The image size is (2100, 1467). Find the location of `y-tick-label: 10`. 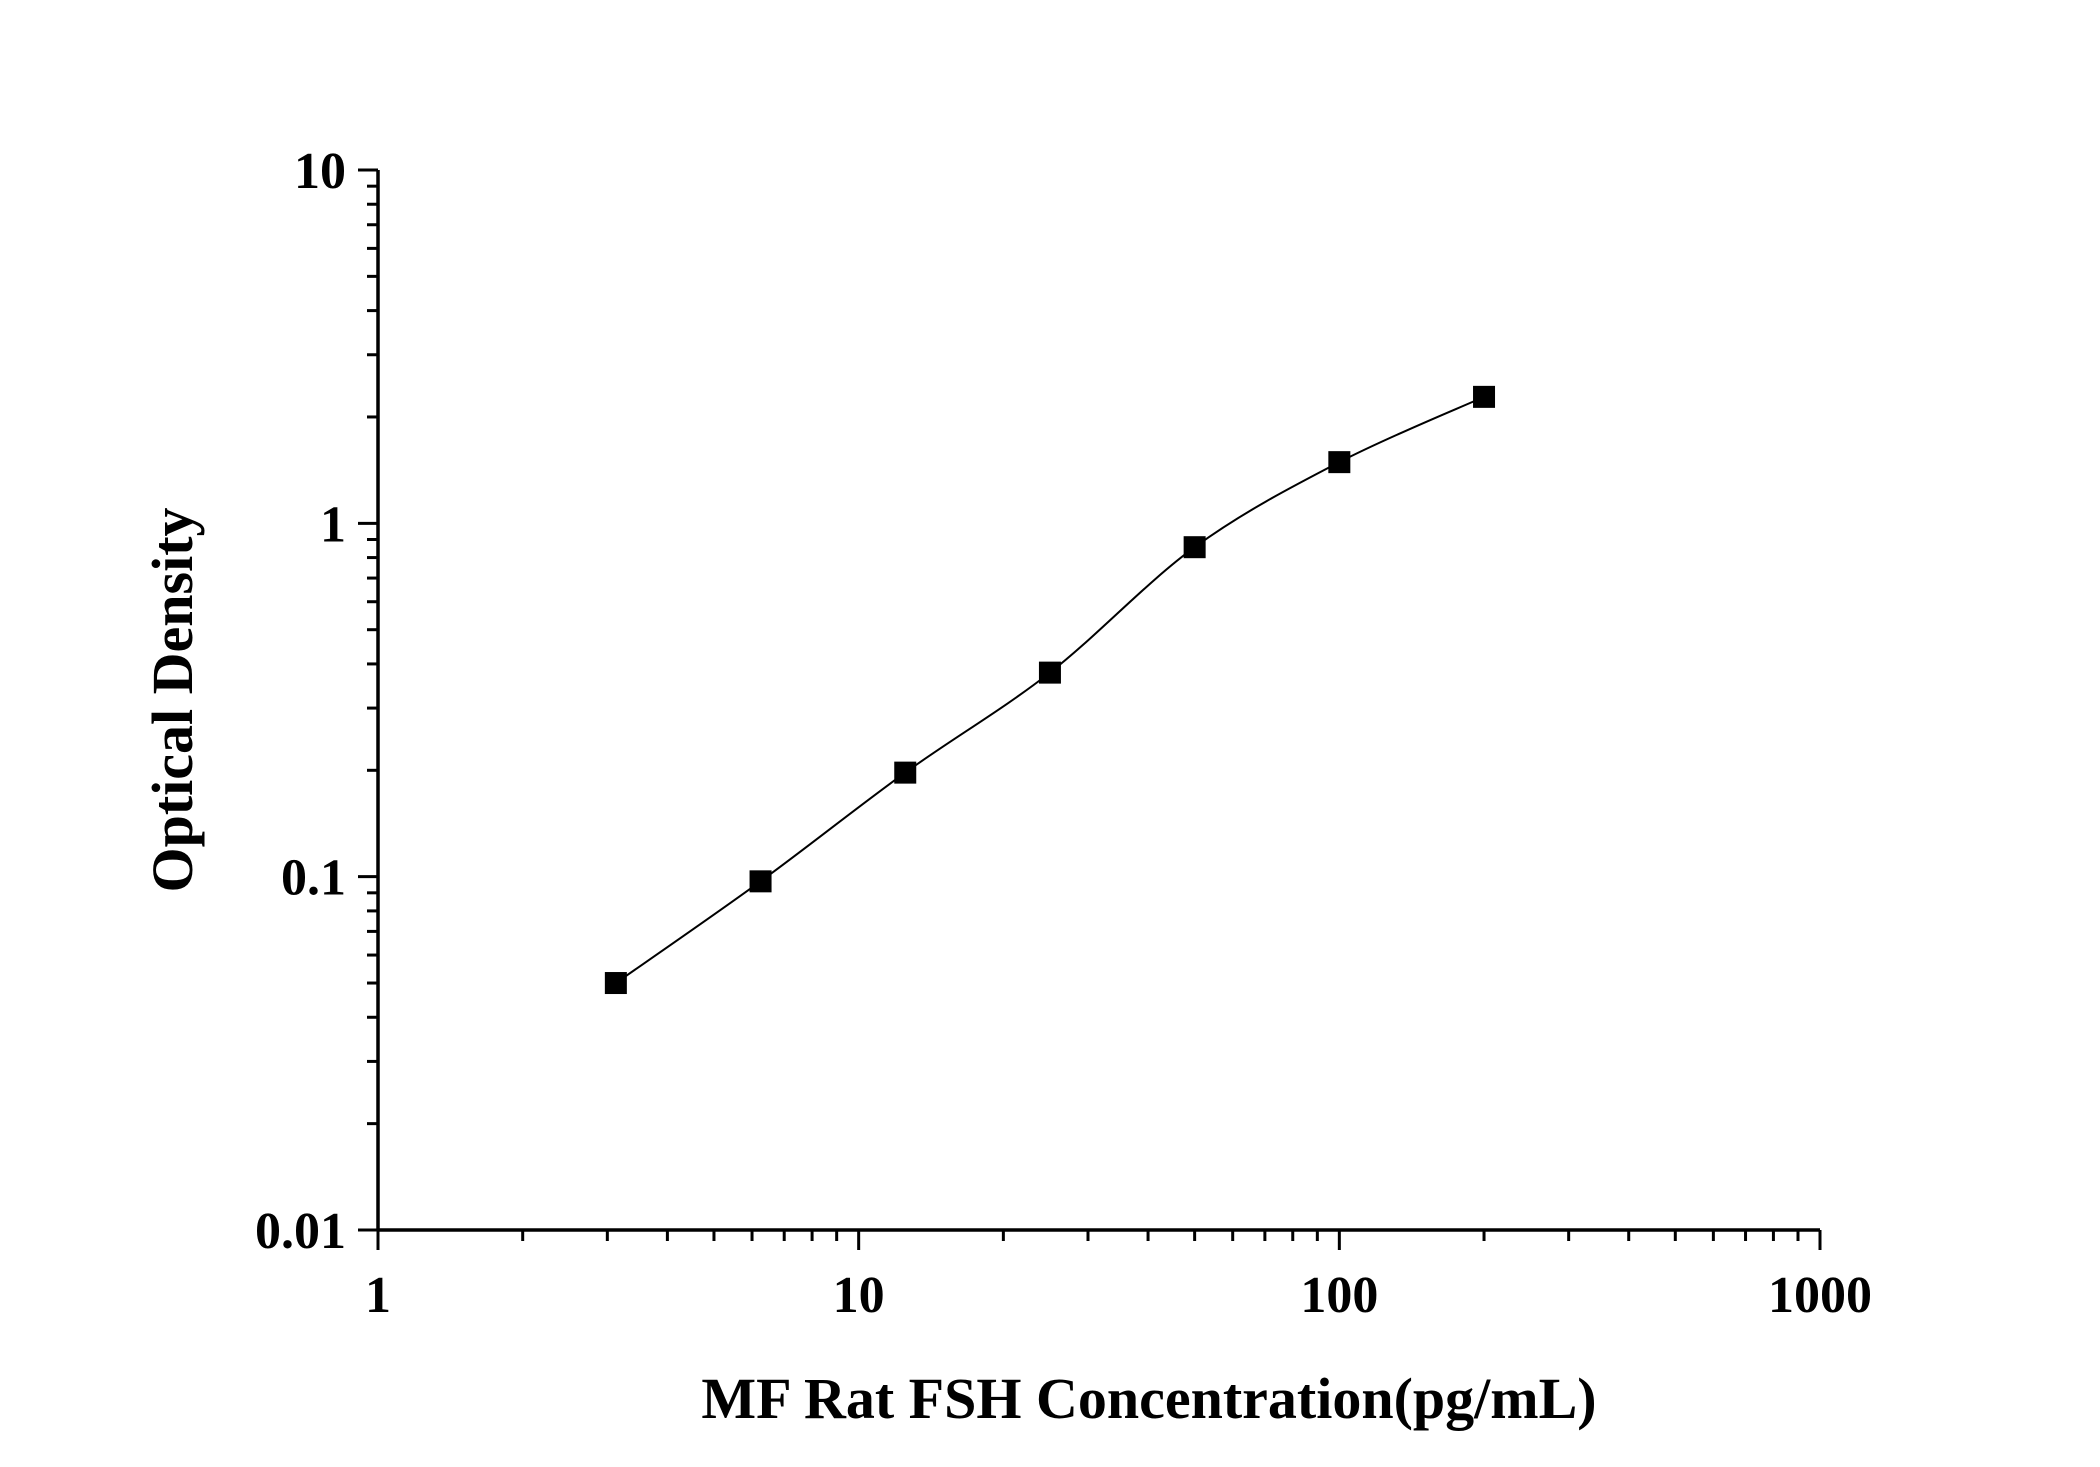

y-tick-label: 10 is located at coordinates (320, 171).